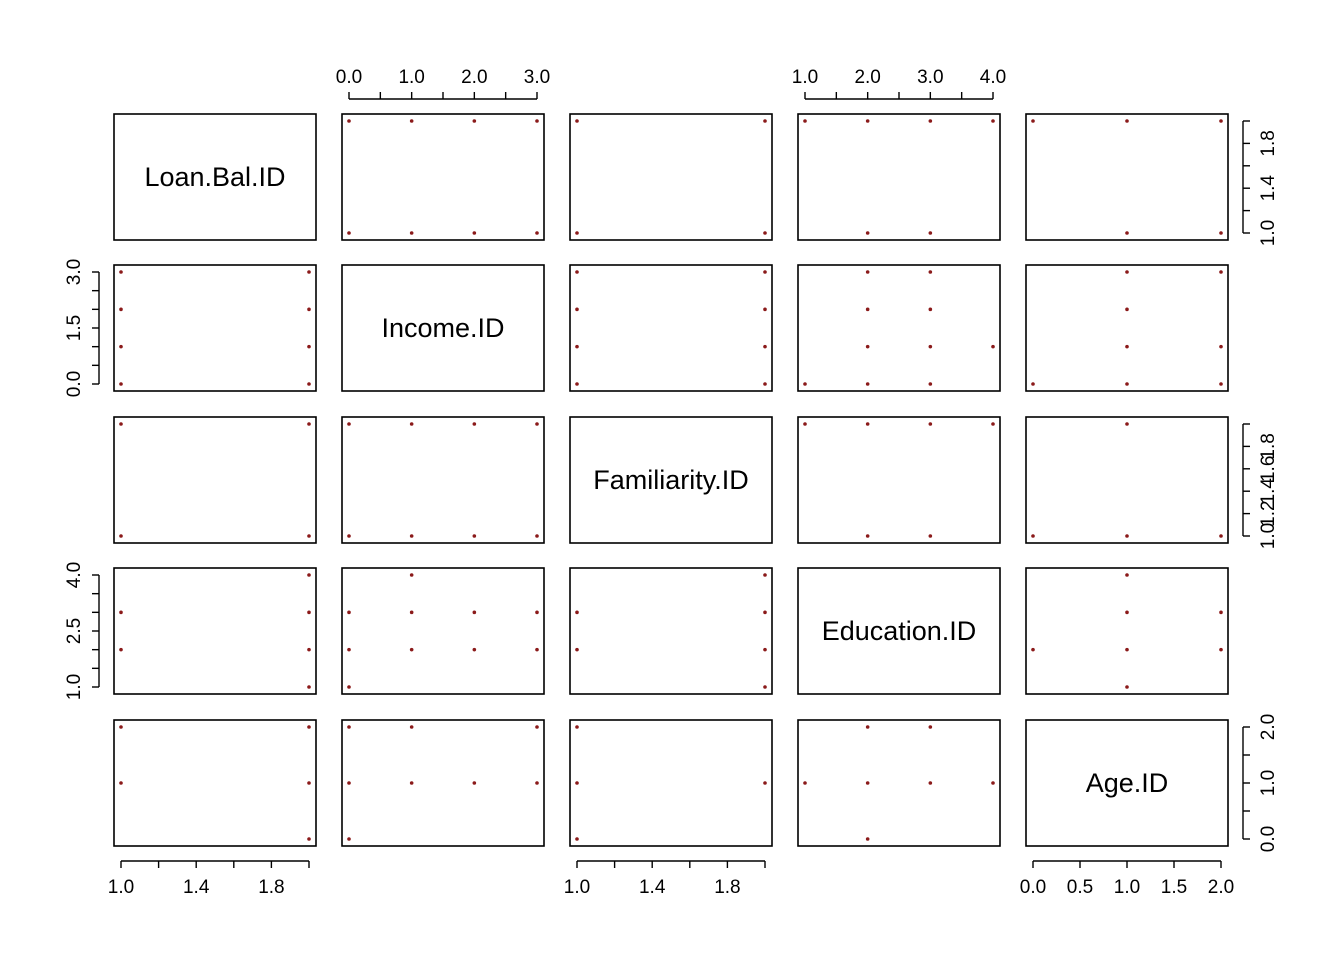  What do you see at coordinates (537, 77) in the screenshot?
I see `tick-label-top-c1-6: 3.0` at bounding box center [537, 77].